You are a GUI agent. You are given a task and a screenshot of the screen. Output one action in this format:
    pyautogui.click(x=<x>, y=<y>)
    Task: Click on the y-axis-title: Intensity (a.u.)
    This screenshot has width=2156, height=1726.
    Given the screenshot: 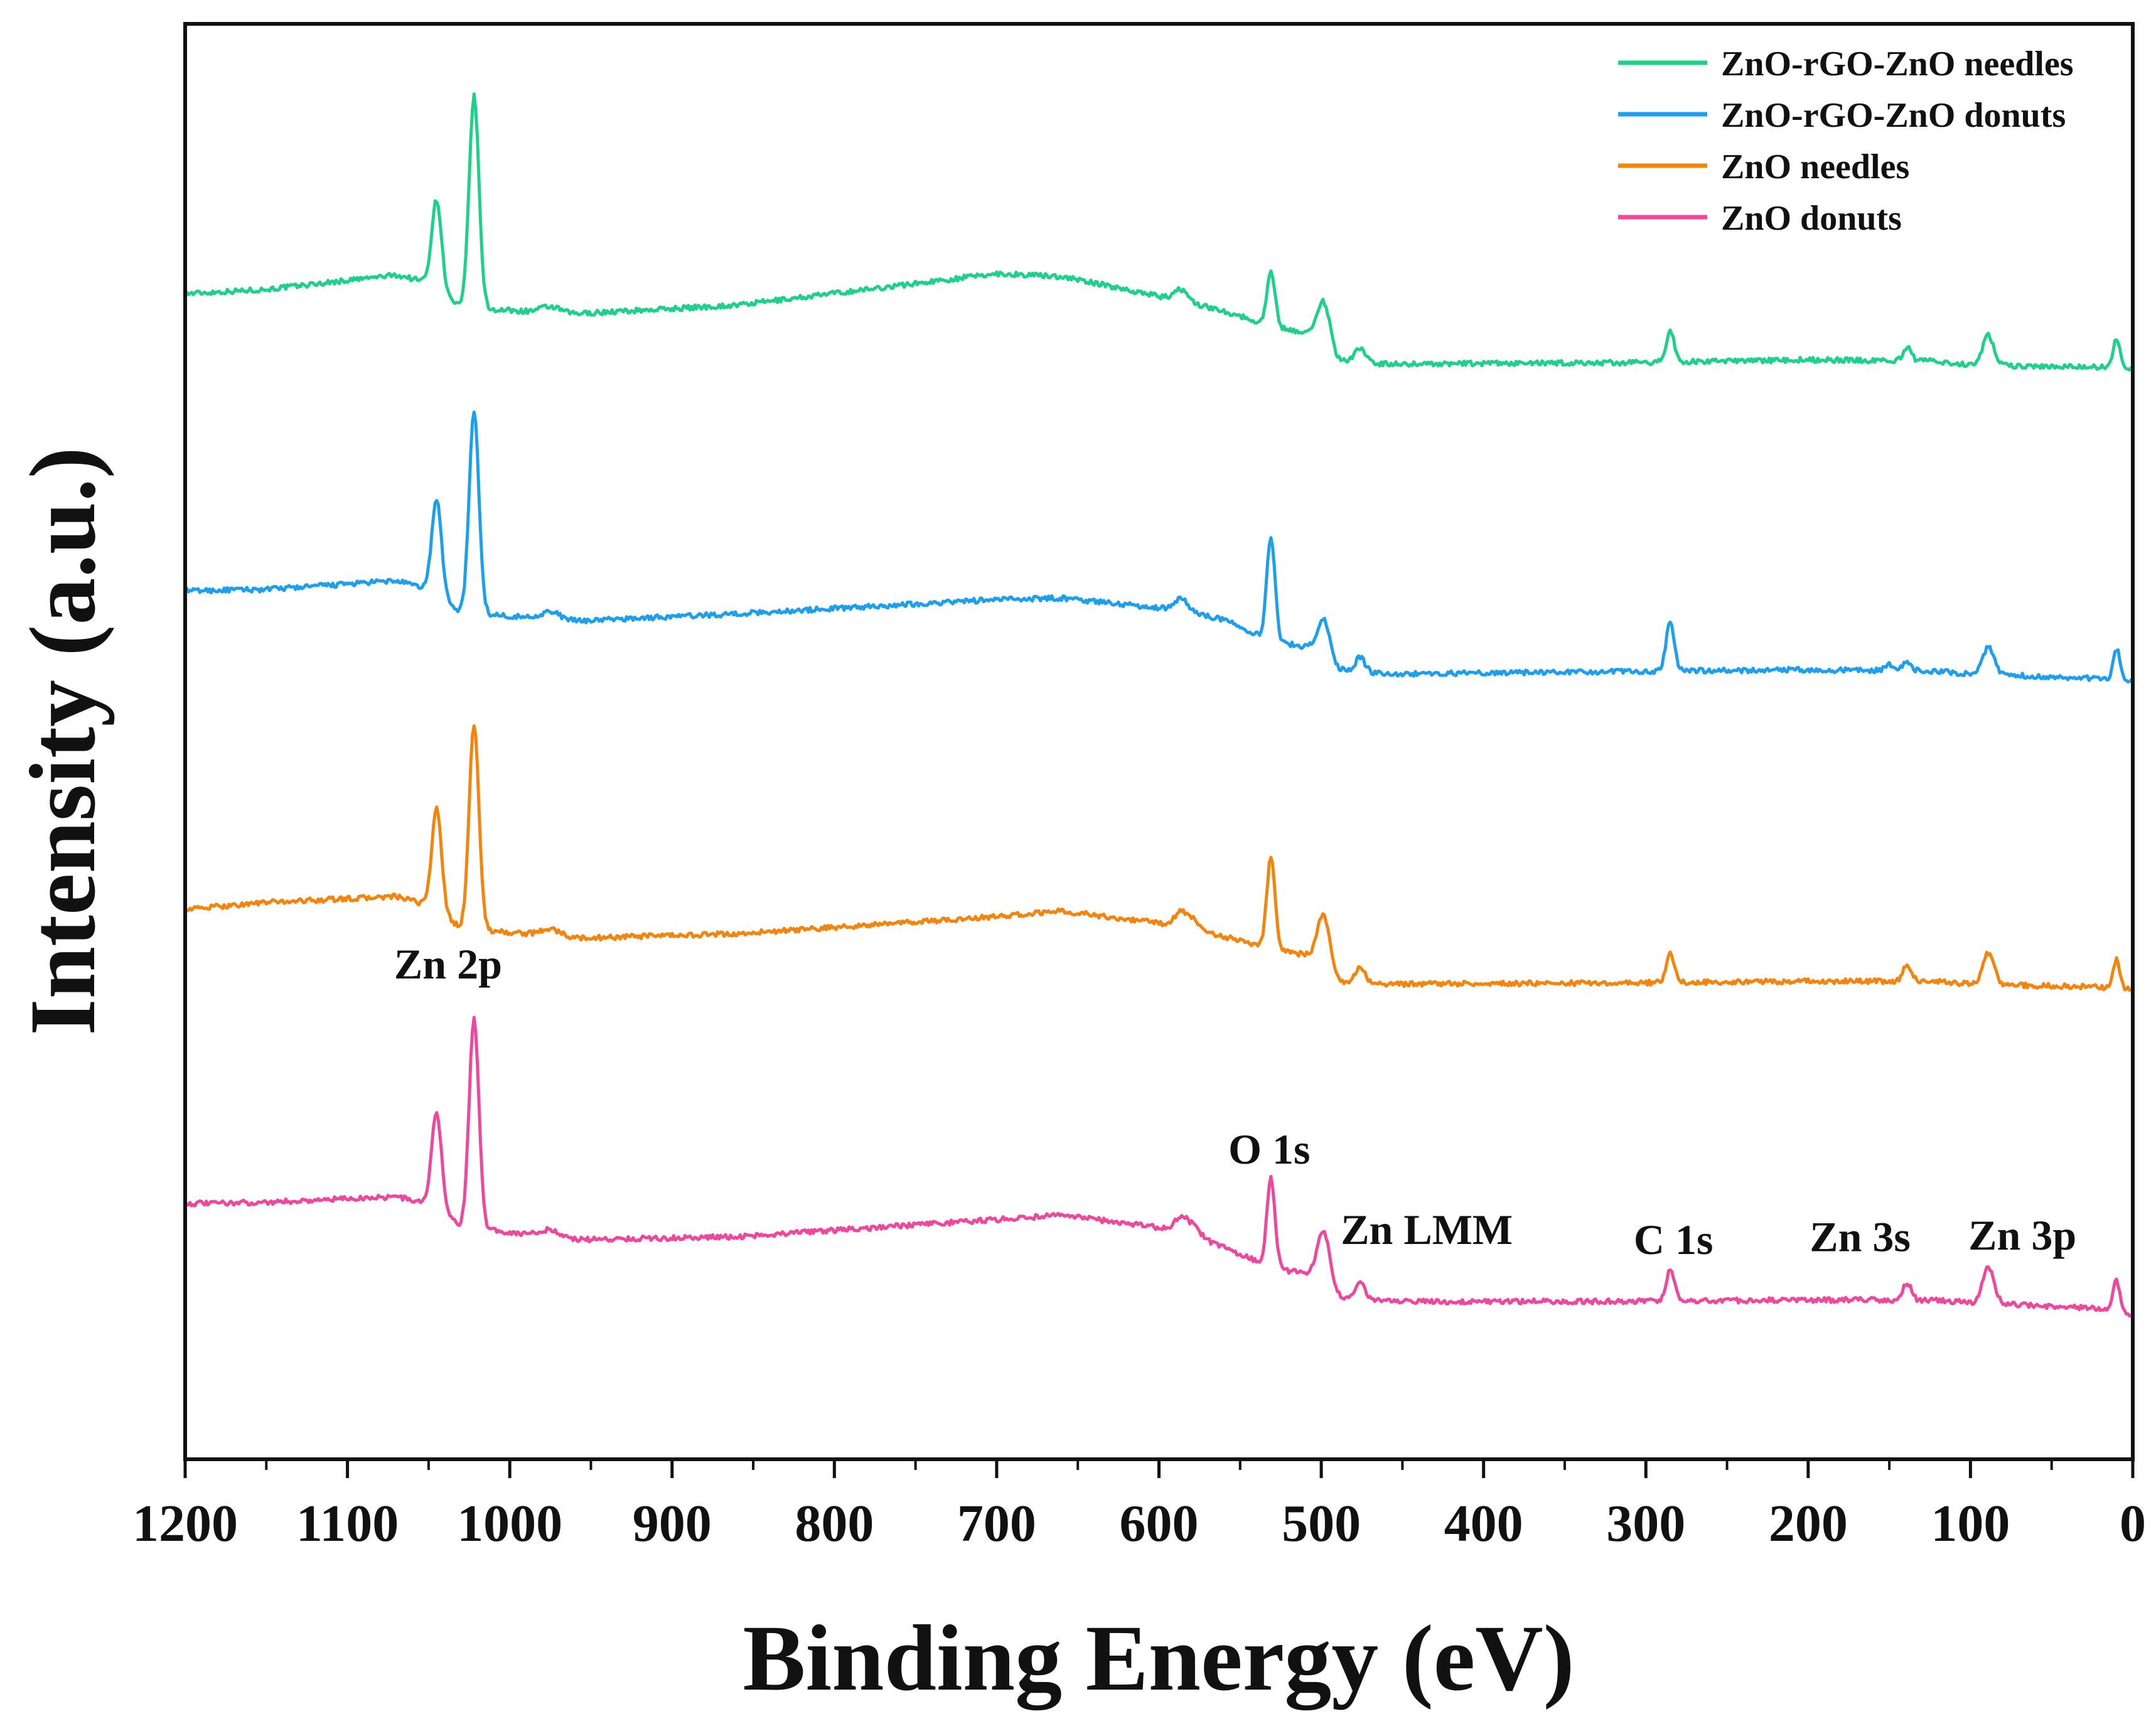 What is the action you would take?
    pyautogui.click(x=63, y=741)
    